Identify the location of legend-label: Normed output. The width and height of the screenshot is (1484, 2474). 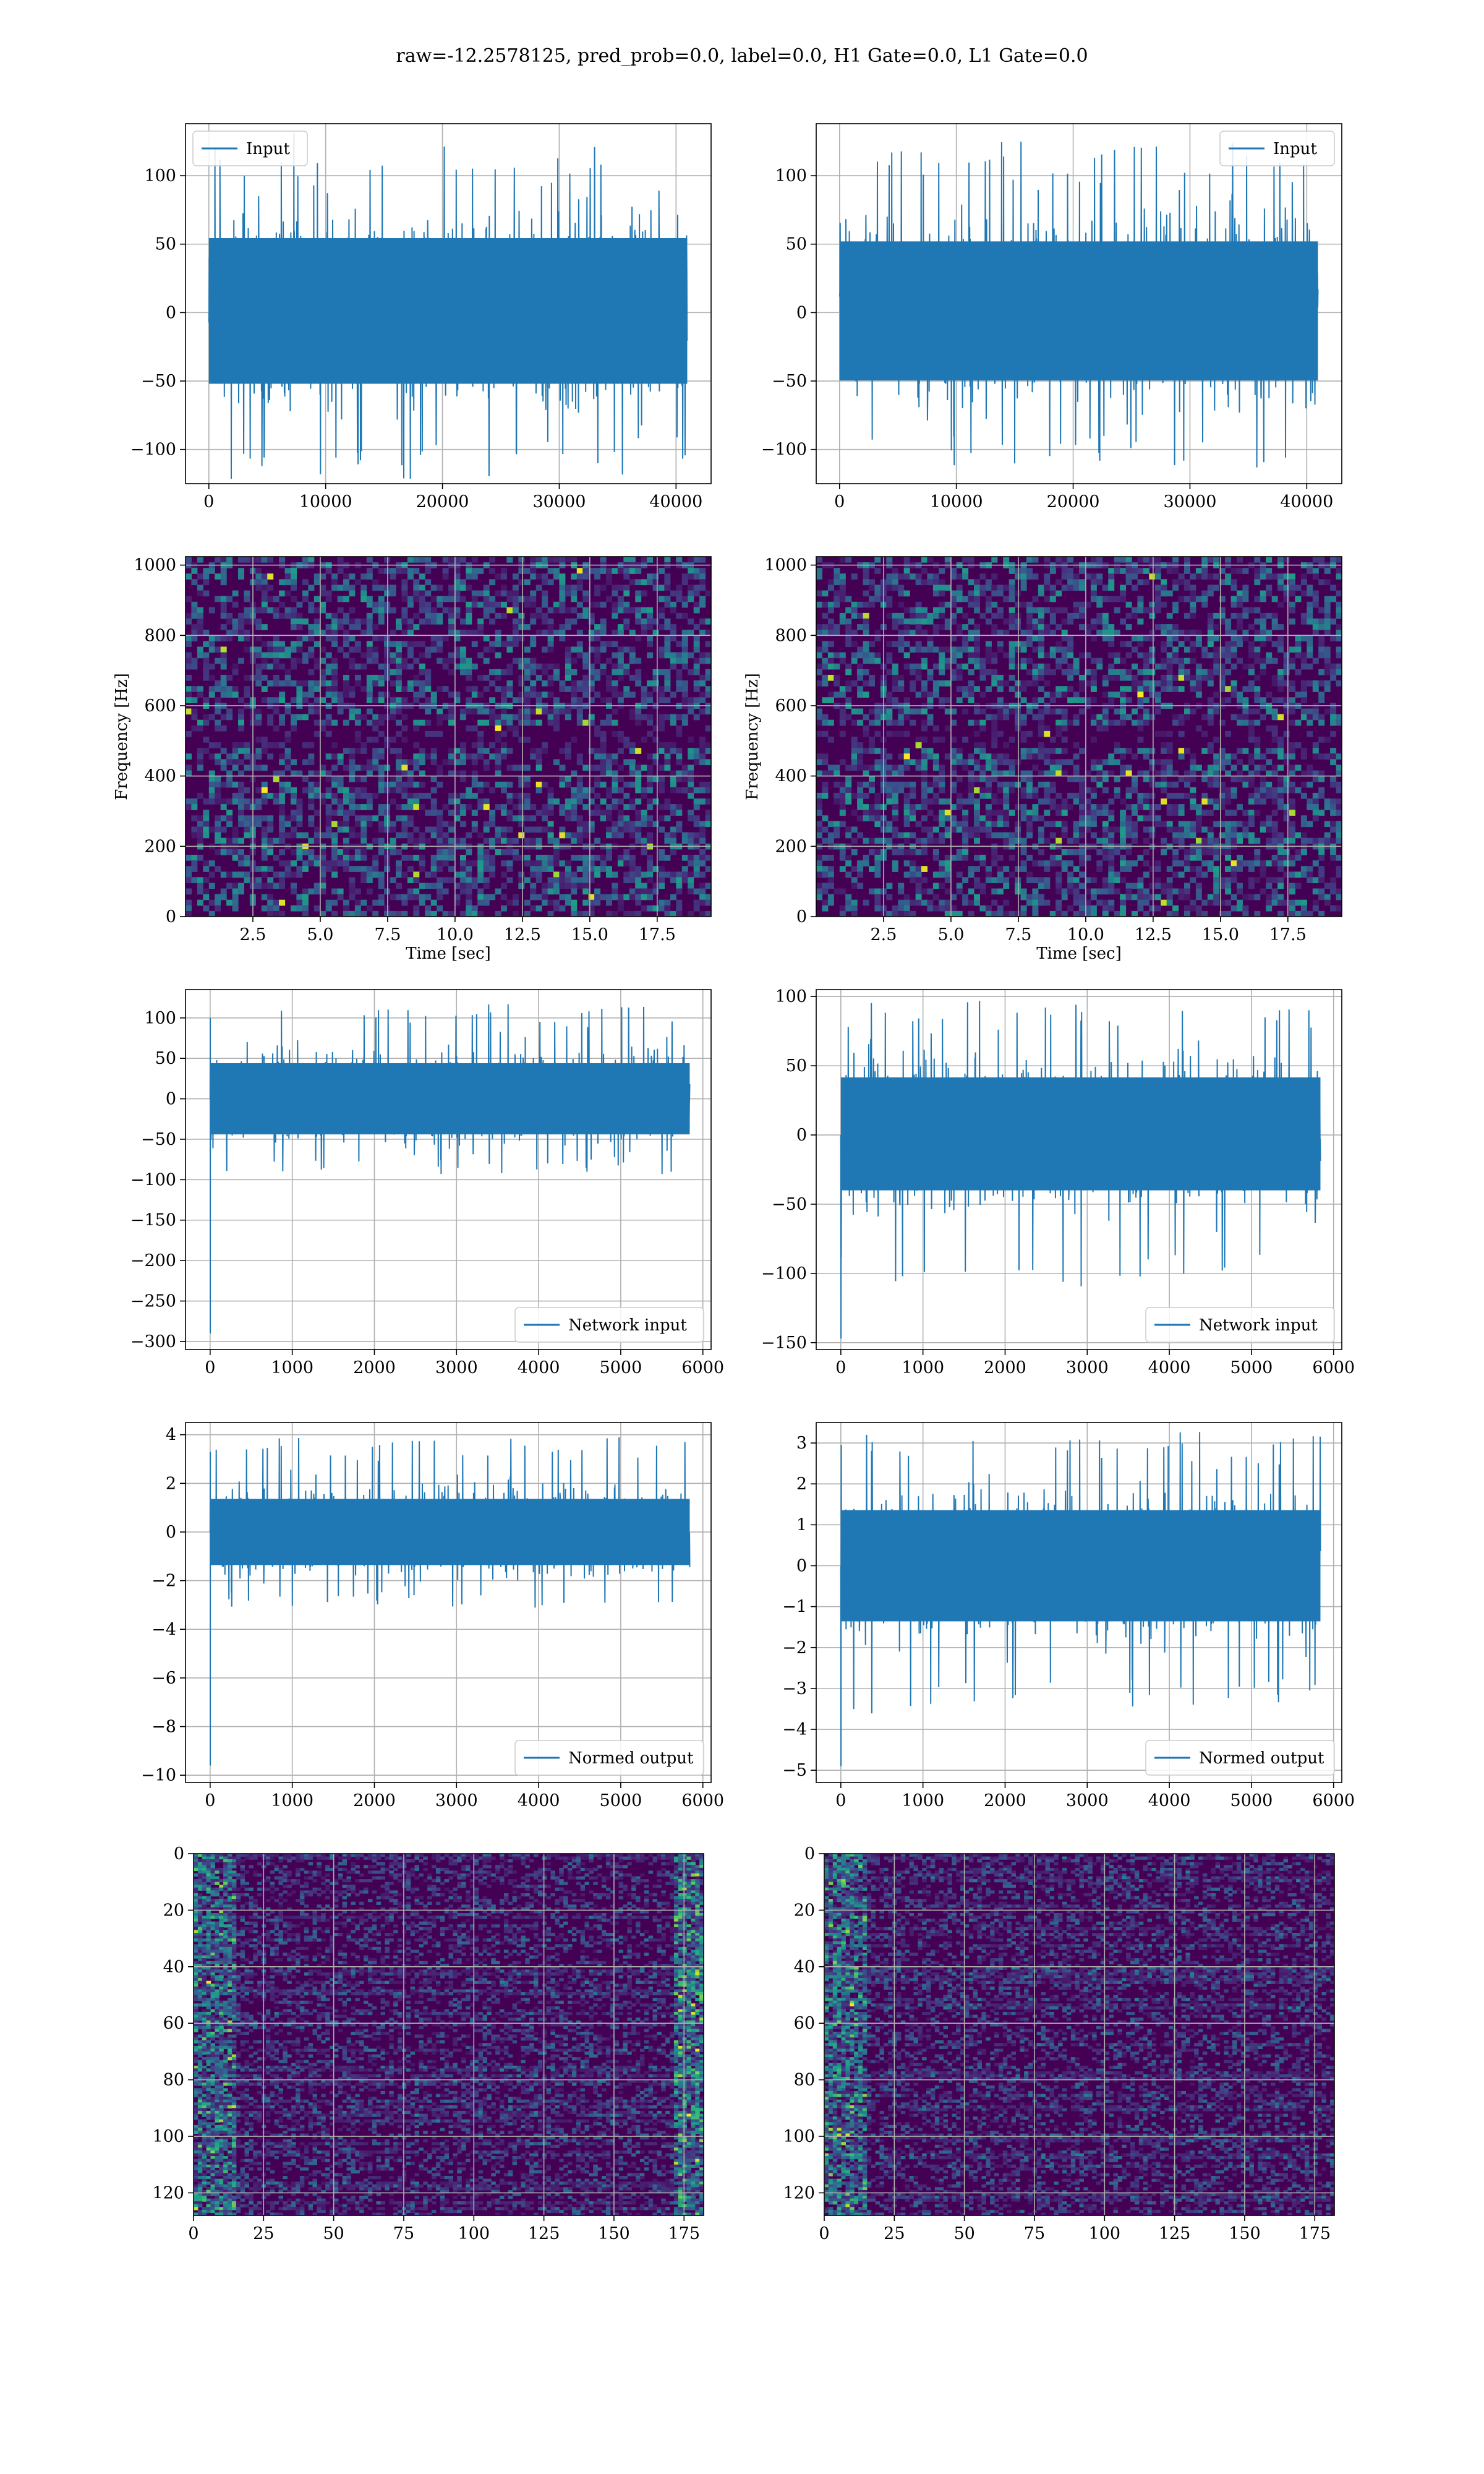
(1261, 1758).